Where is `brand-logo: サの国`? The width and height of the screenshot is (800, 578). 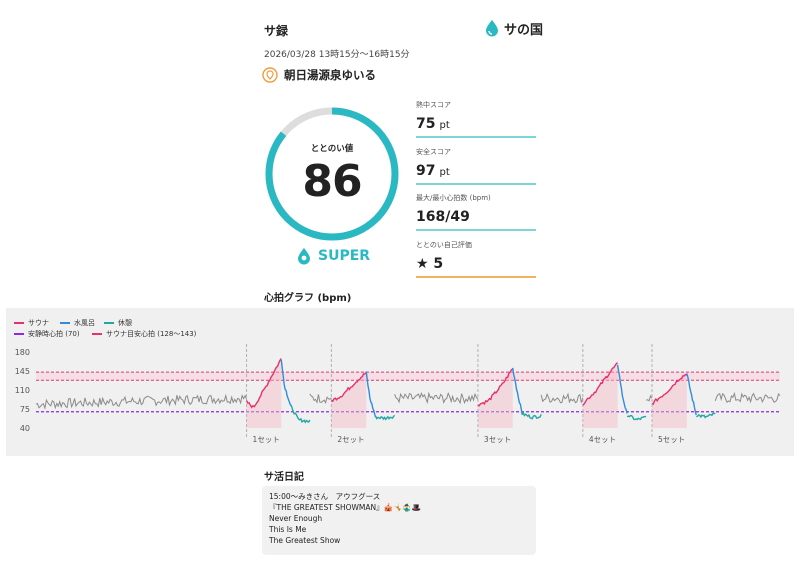 brand-logo: サの国 is located at coordinates (513, 28).